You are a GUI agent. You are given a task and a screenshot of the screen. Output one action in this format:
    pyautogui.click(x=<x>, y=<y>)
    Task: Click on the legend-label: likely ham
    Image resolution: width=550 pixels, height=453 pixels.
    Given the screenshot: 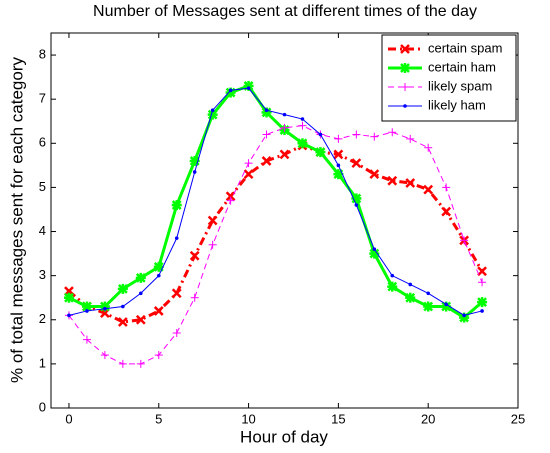 What is the action you would take?
    pyautogui.click(x=457, y=104)
    